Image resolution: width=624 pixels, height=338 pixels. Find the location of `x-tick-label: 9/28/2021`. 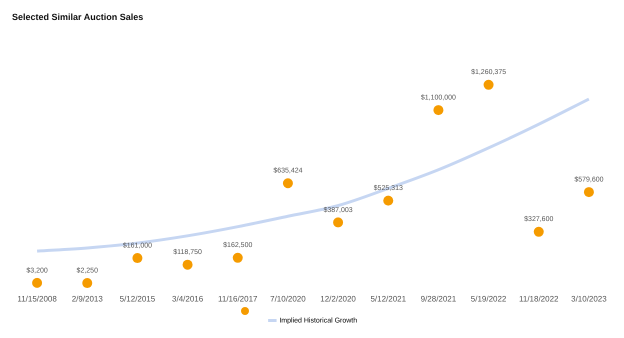

x-tick-label: 9/28/2021 is located at coordinates (438, 299).